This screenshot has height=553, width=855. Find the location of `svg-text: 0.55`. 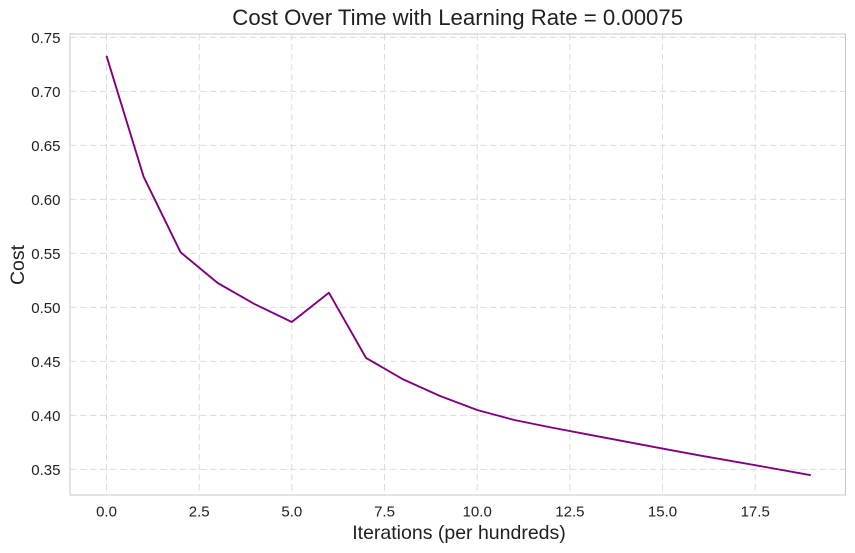

svg-text: 0.55 is located at coordinates (45, 254).